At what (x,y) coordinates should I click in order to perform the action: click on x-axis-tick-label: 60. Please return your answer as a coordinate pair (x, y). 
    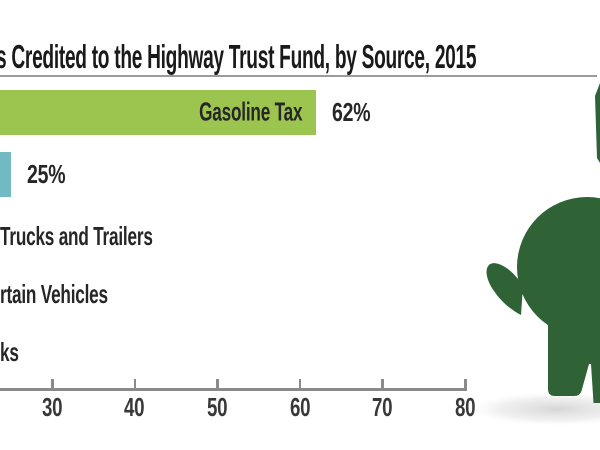
    Looking at the image, I should click on (300, 407).